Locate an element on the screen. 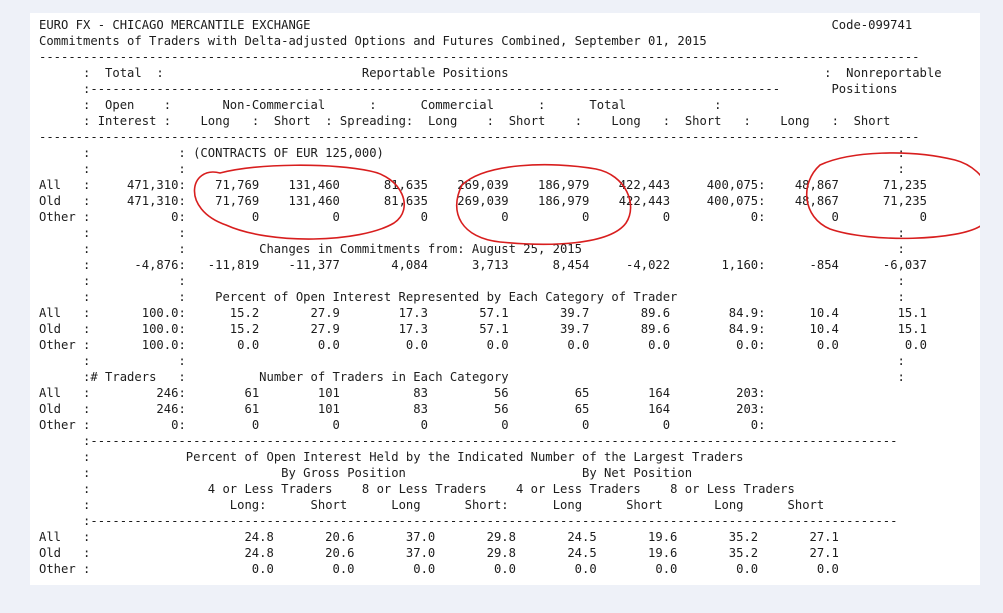 This screenshot has height=613, width=1003. net-8-long-cell: 0.0 is located at coordinates (718, 569).